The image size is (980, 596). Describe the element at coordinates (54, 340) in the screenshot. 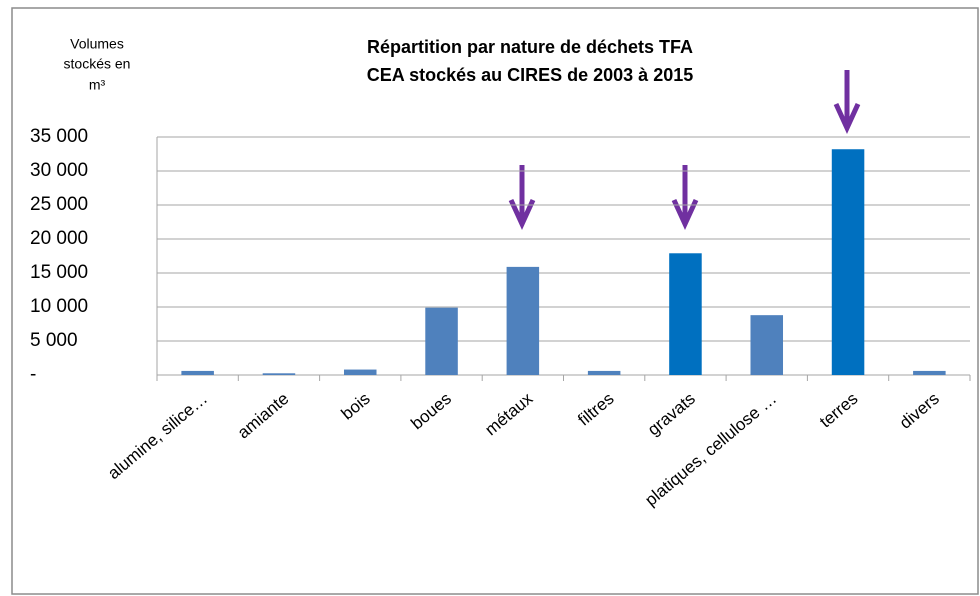

I see `y-tick-label: 5 000` at that location.